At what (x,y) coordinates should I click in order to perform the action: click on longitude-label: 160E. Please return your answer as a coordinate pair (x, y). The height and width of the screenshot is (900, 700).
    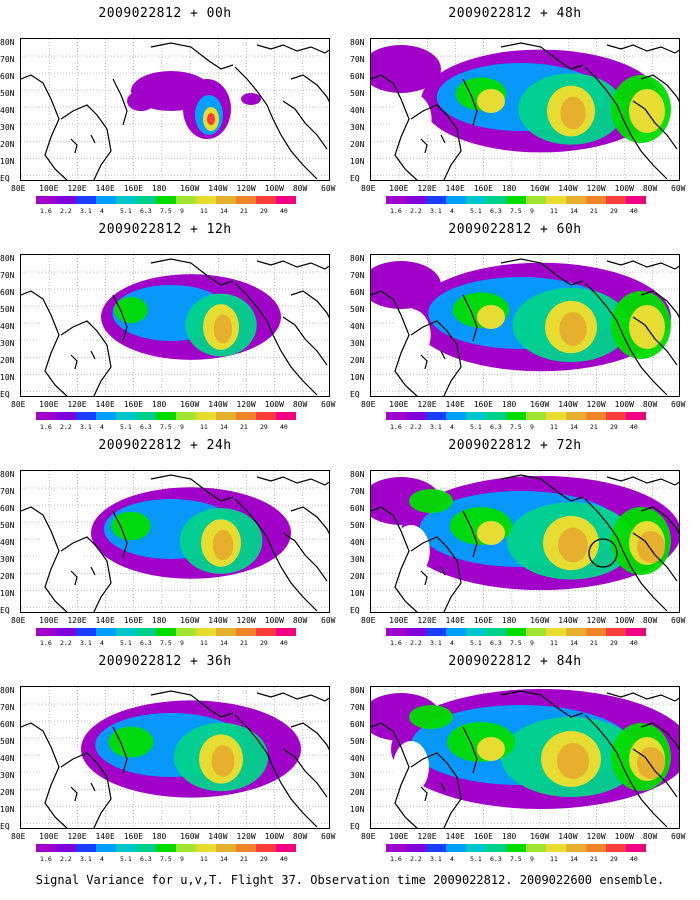
    Looking at the image, I should click on (133, 620).